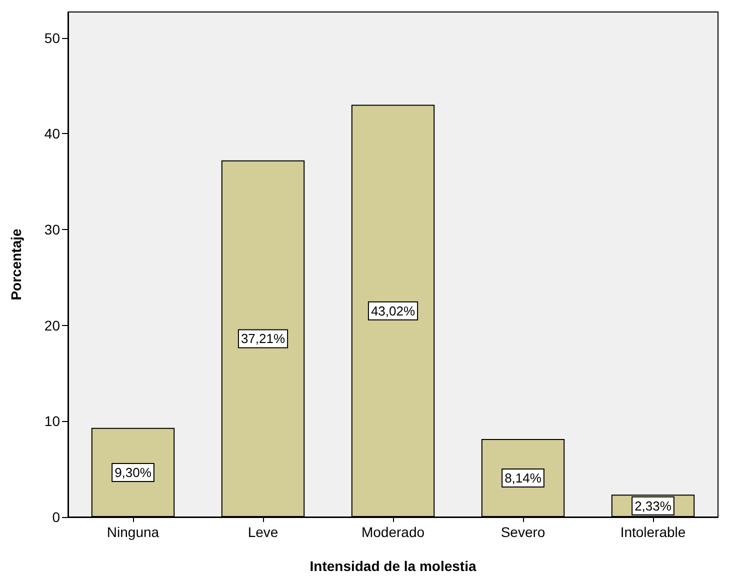  I want to click on x-tick-label: Moderado, so click(393, 532).